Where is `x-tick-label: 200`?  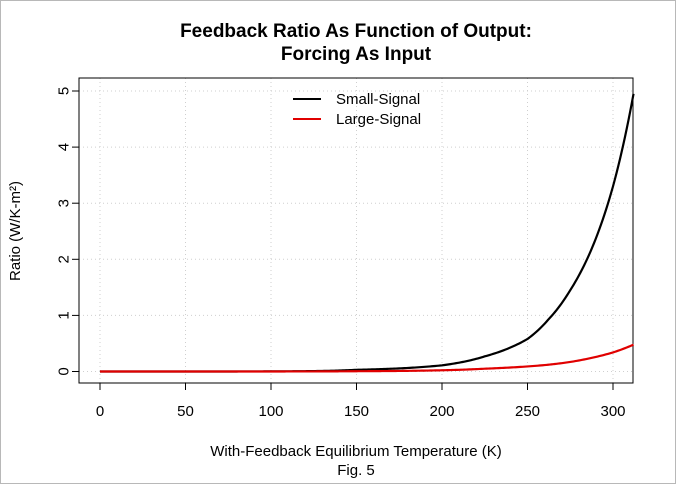
x-tick-label: 200 is located at coordinates (441, 411).